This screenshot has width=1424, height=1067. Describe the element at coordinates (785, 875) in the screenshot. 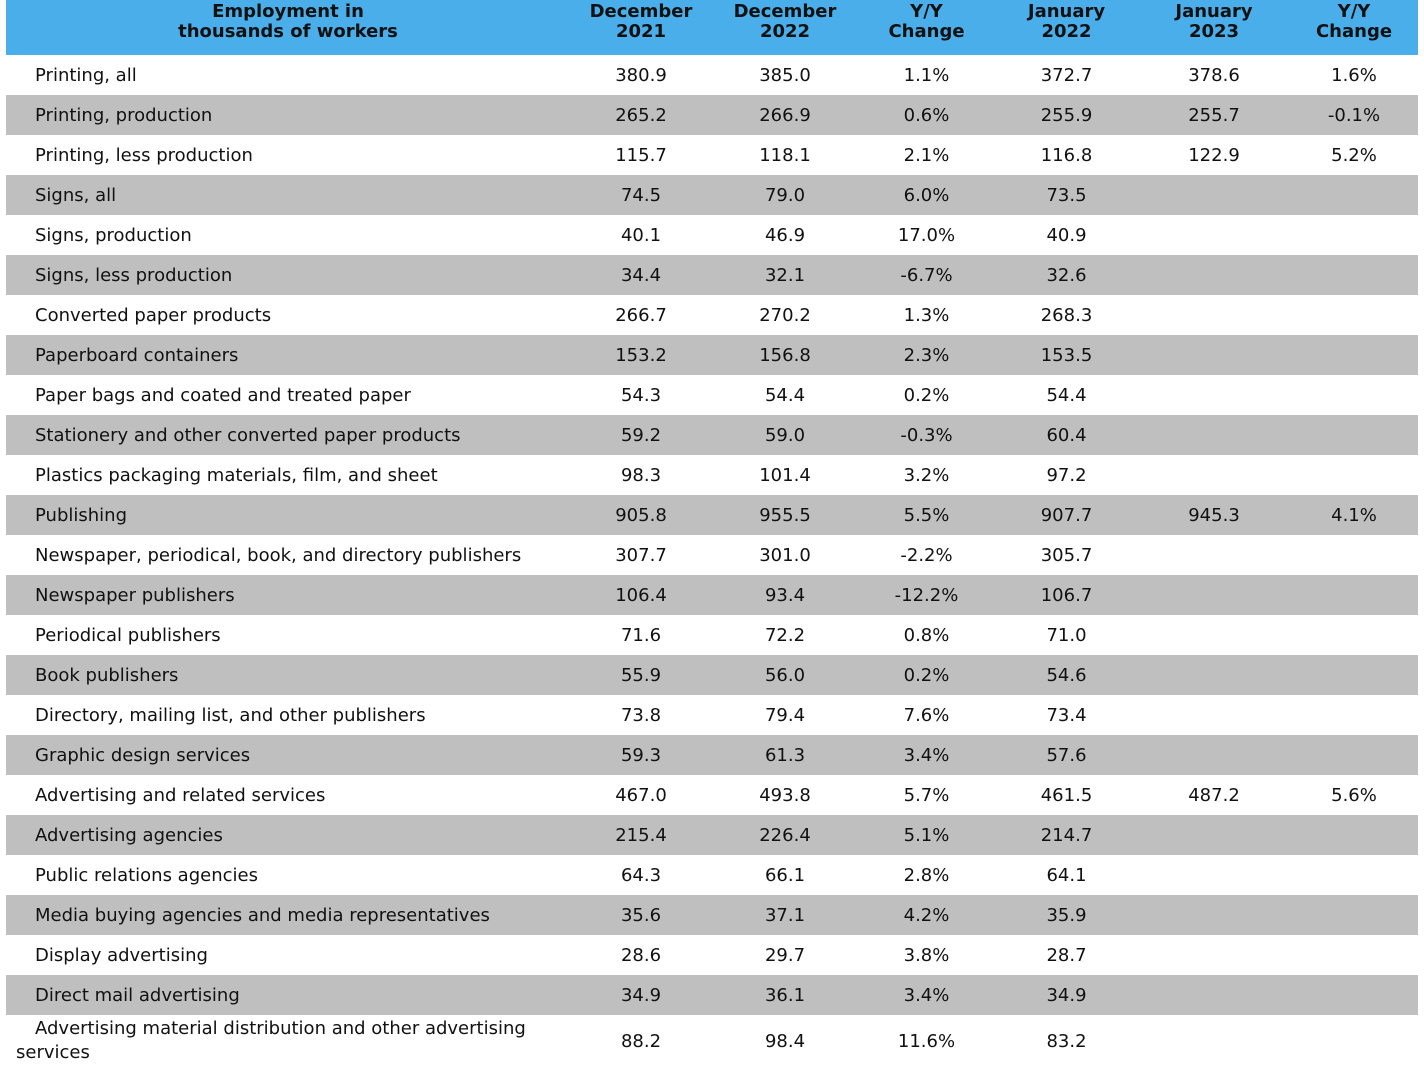

I see `cell: 66.1` at that location.